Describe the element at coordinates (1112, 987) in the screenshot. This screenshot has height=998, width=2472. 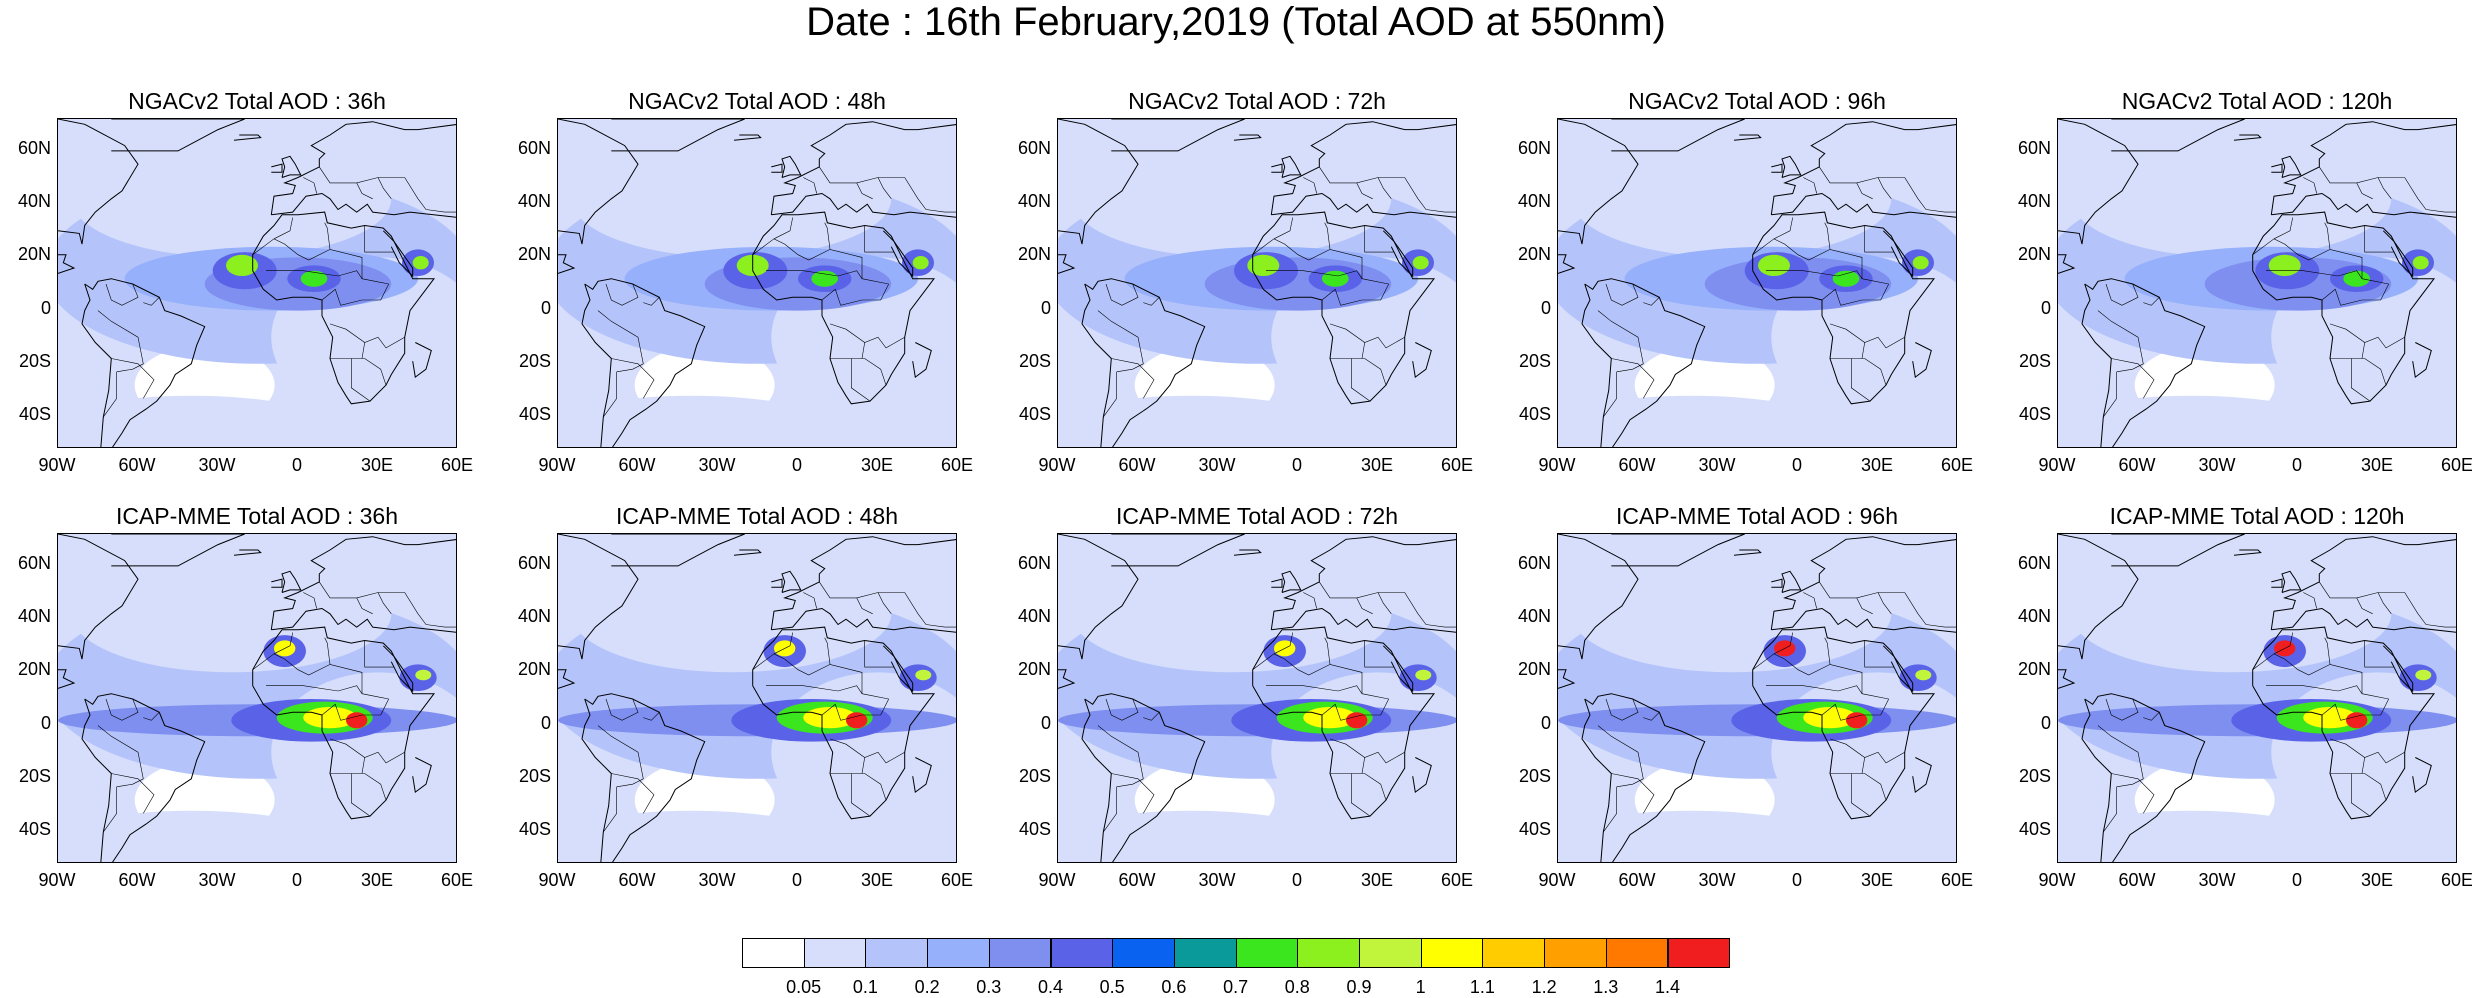
I see `colorbar-label: 0.5` at that location.